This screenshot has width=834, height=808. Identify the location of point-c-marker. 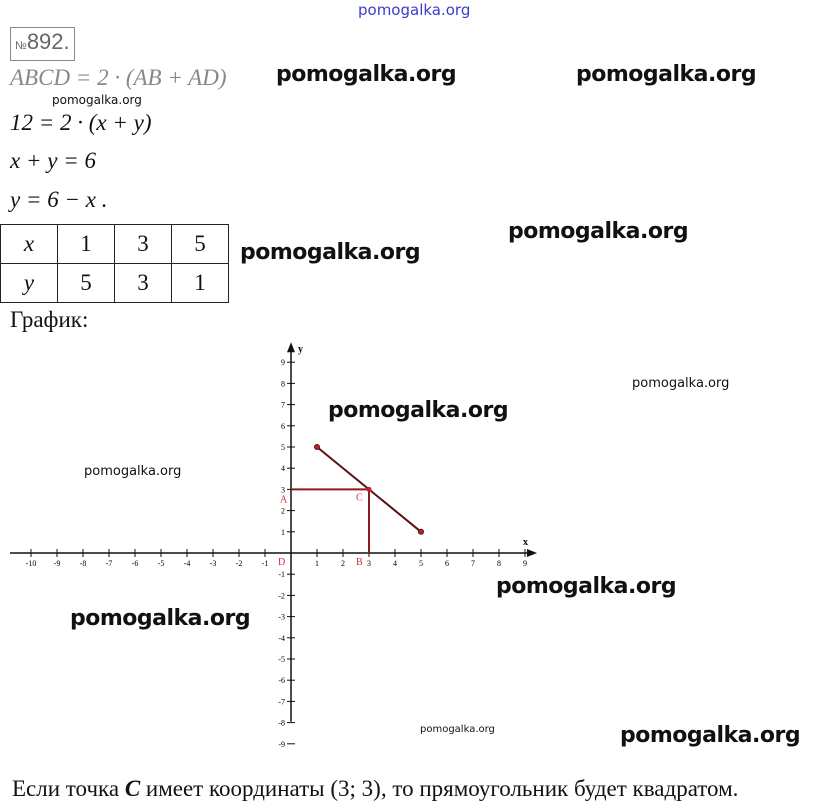
(369, 489).